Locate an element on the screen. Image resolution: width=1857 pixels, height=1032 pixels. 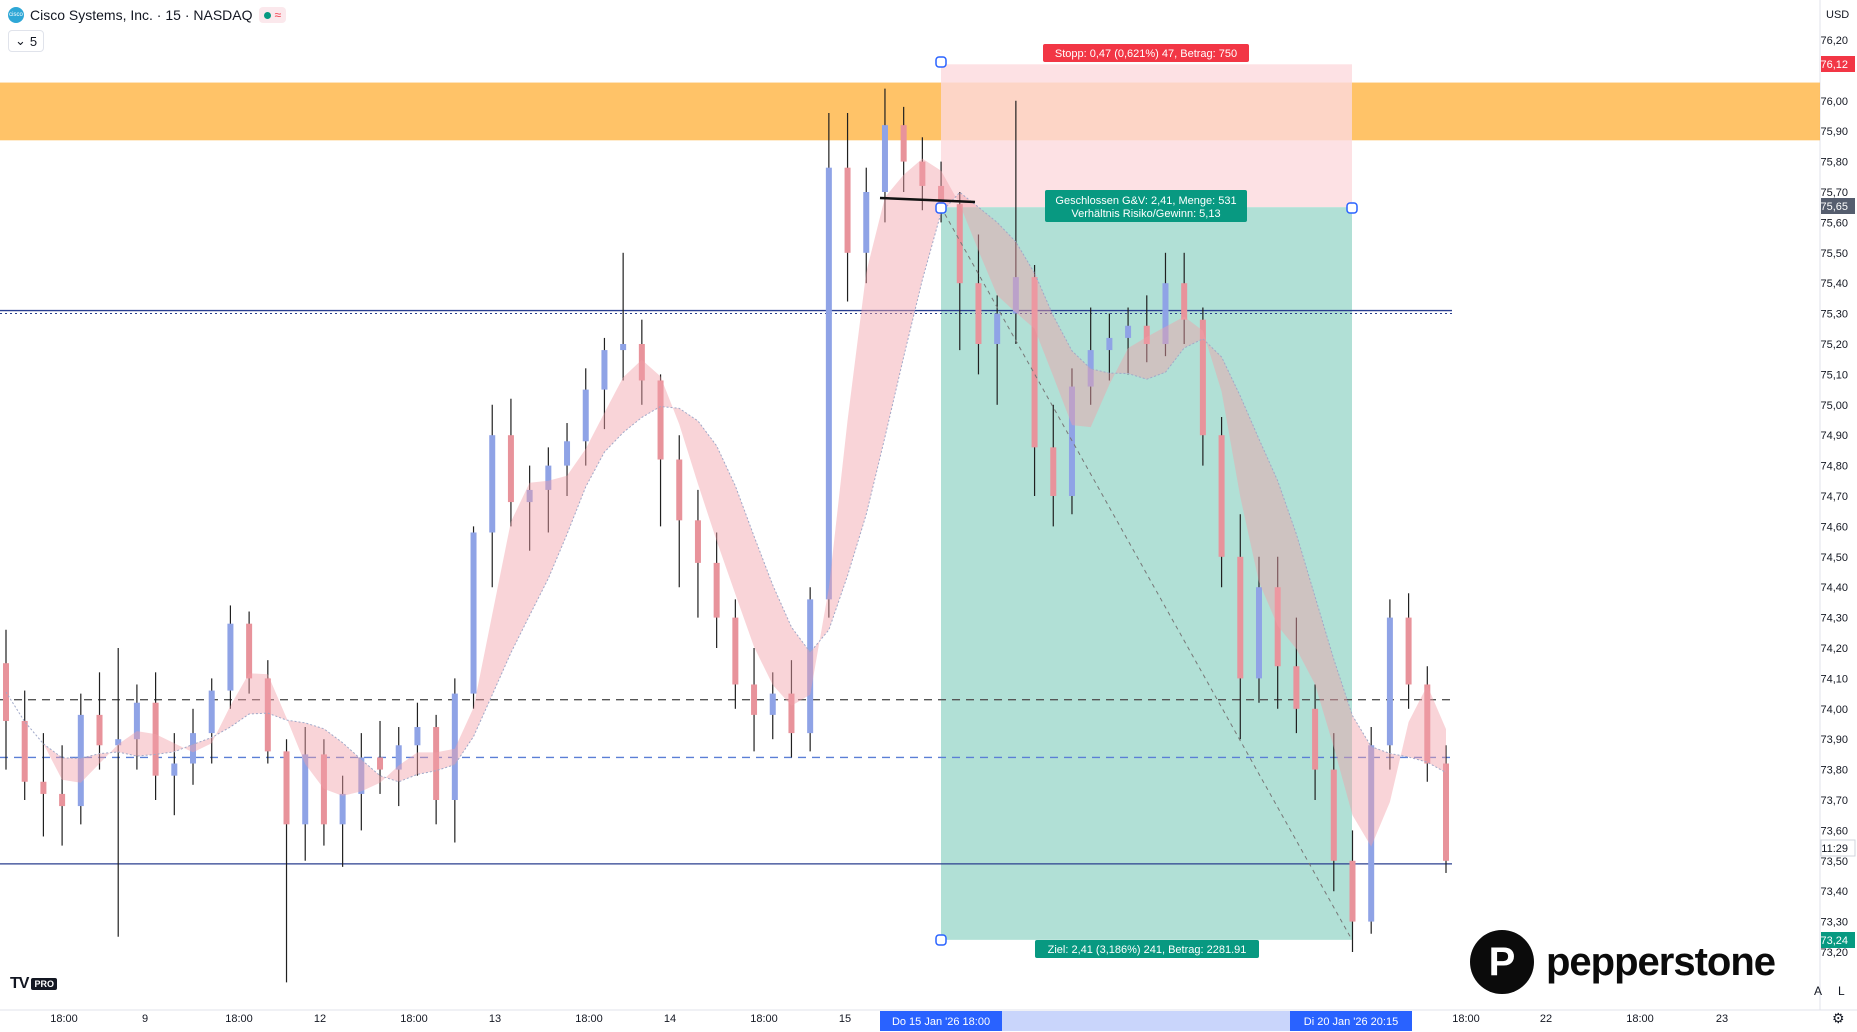
price-label-countdown: 11:29 is located at coordinates (1838, 848).